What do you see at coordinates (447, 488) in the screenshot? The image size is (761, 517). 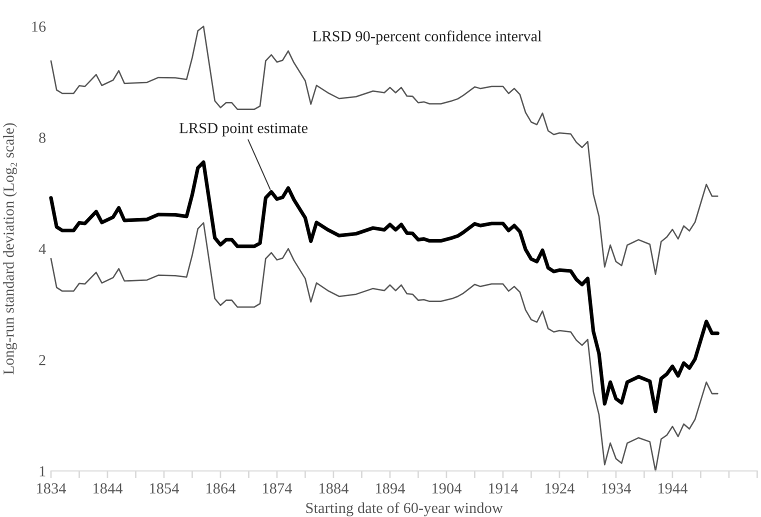 I see `x-tick-label: 1904` at bounding box center [447, 488].